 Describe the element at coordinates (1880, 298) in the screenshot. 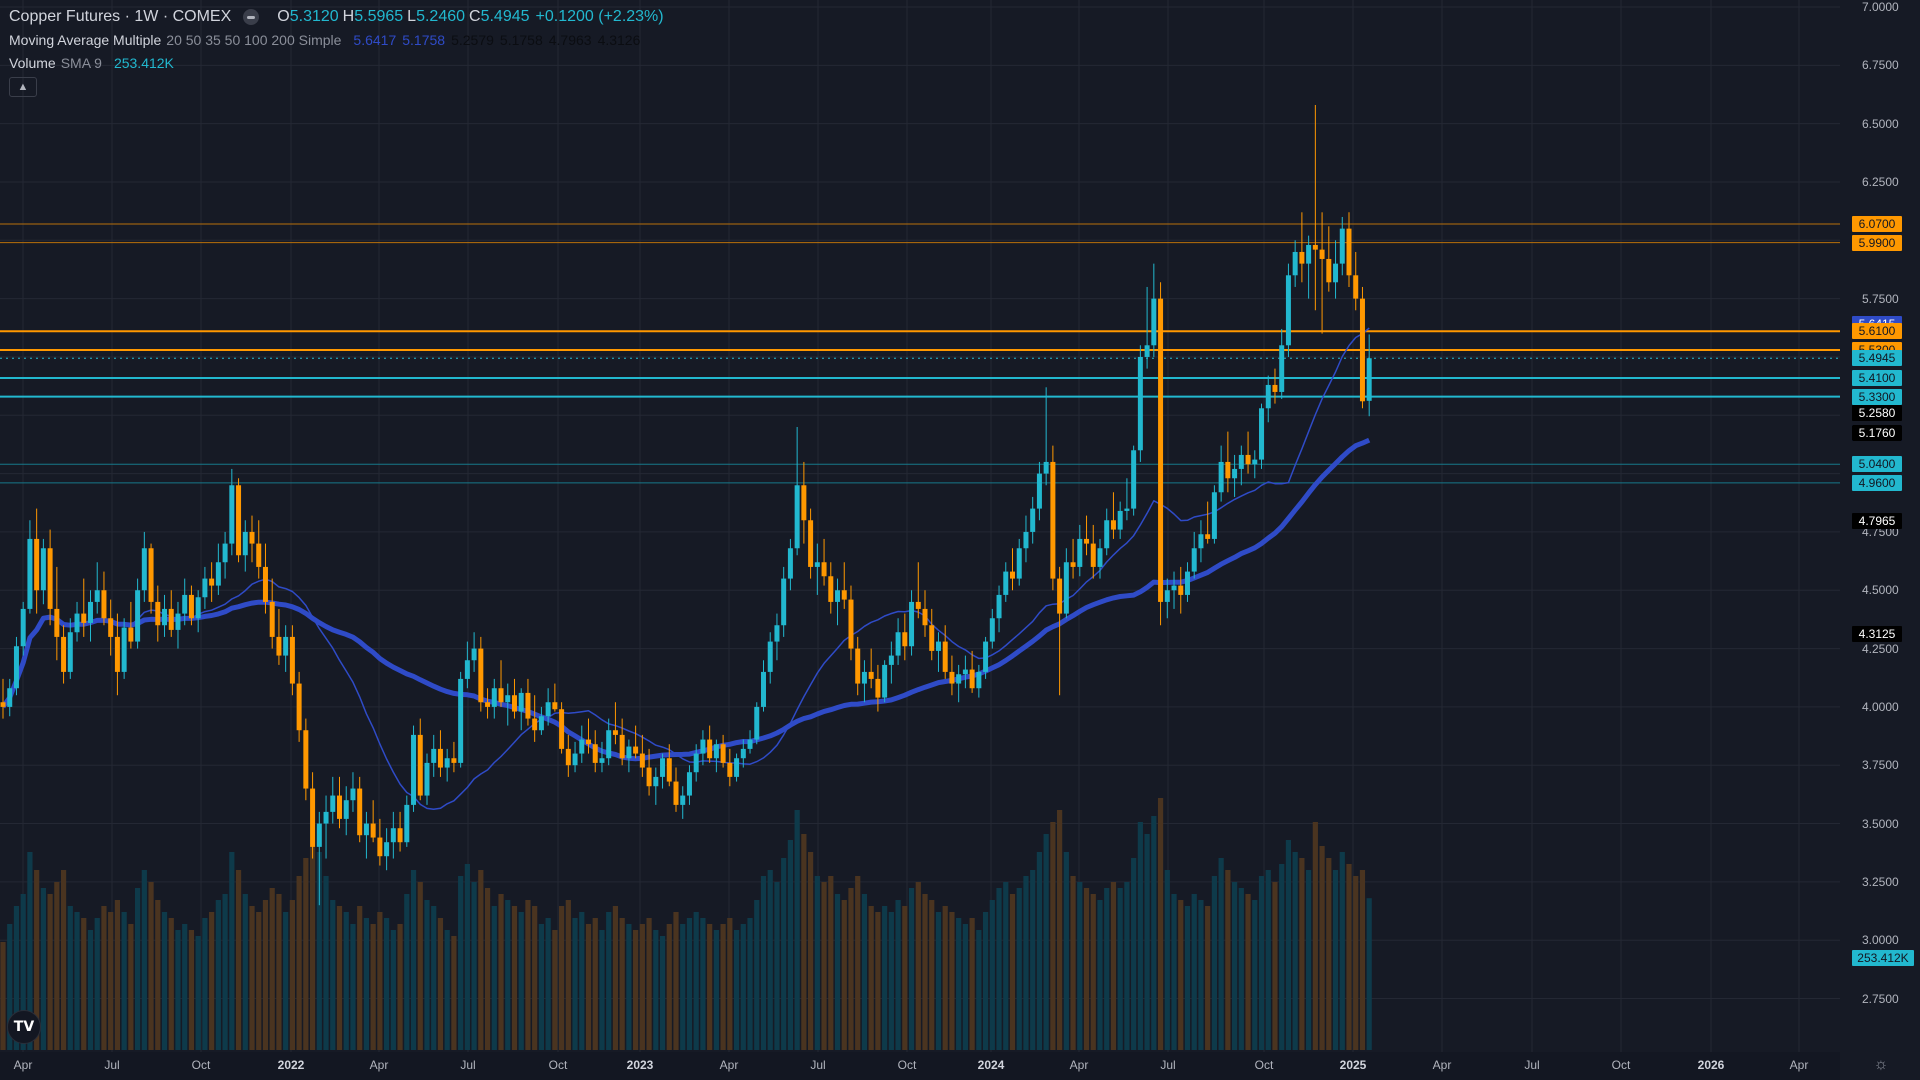

I see `price-tick-label: 5.7500` at that location.